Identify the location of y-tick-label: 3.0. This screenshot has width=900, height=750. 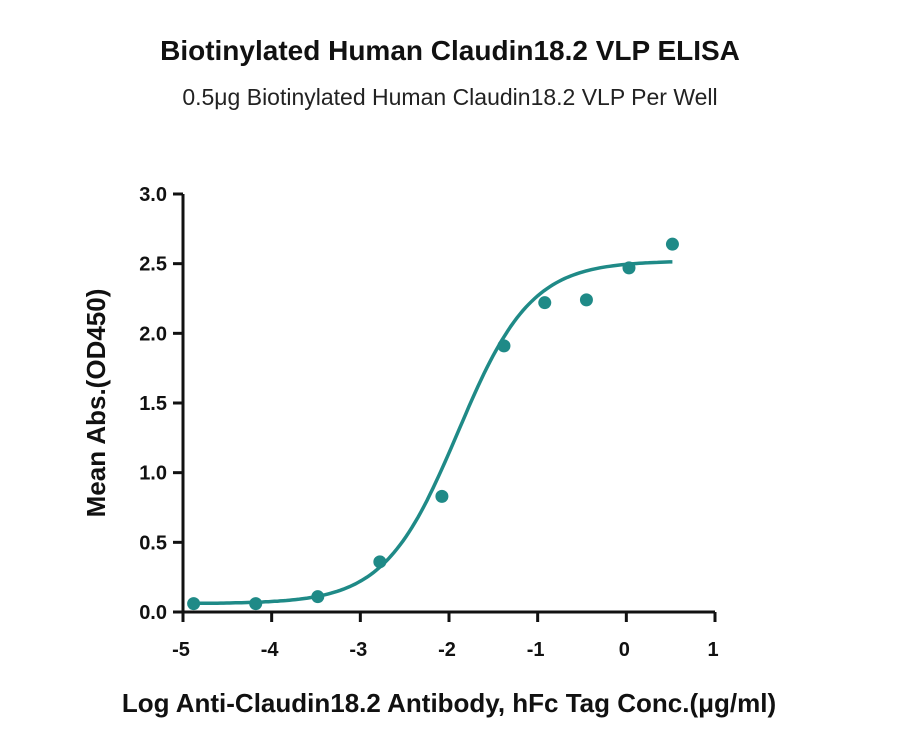
(153, 195).